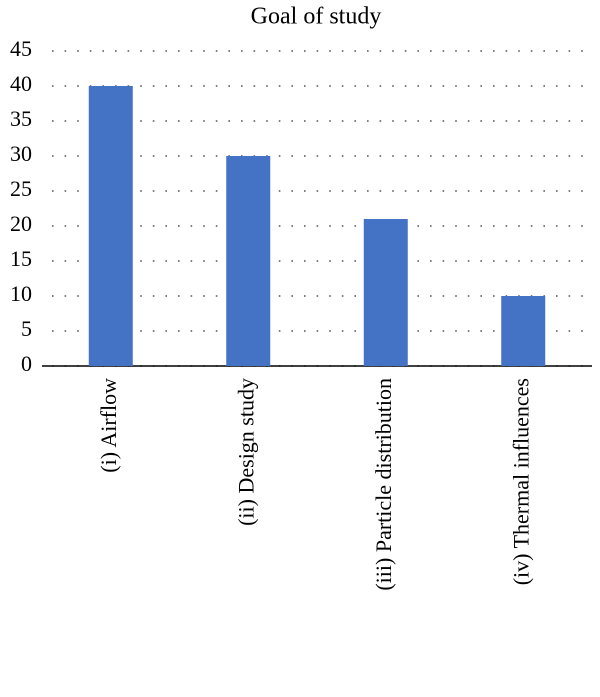 This screenshot has width=600, height=697. What do you see at coordinates (245, 452) in the screenshot?
I see `x-tick-label: (ii) Design study` at bounding box center [245, 452].